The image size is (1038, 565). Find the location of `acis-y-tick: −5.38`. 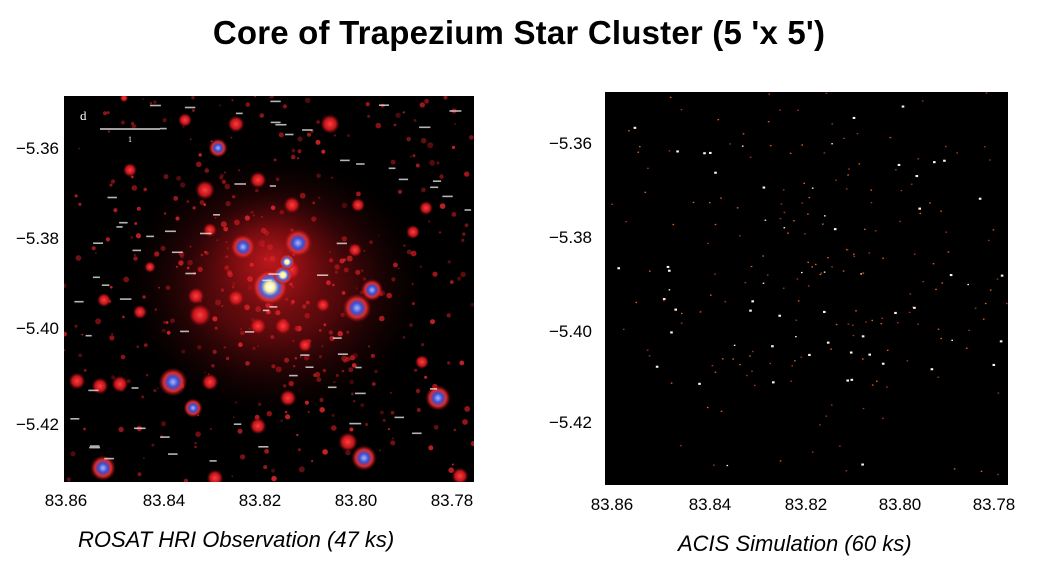

acis-y-tick: −5.38 is located at coordinates (570, 237).